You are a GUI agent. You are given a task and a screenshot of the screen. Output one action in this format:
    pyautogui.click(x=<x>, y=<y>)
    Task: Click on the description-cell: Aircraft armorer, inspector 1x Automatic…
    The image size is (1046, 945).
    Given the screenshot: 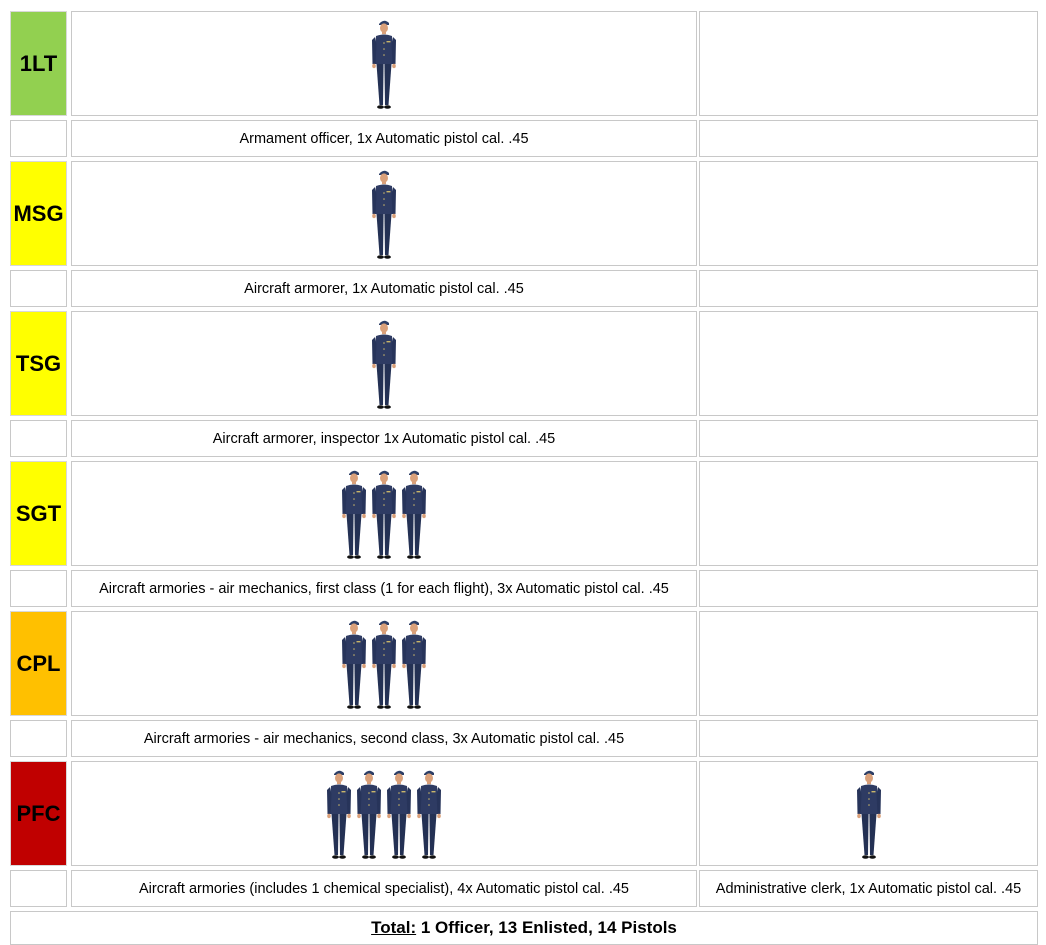 What is the action you would take?
    pyautogui.click(x=384, y=438)
    